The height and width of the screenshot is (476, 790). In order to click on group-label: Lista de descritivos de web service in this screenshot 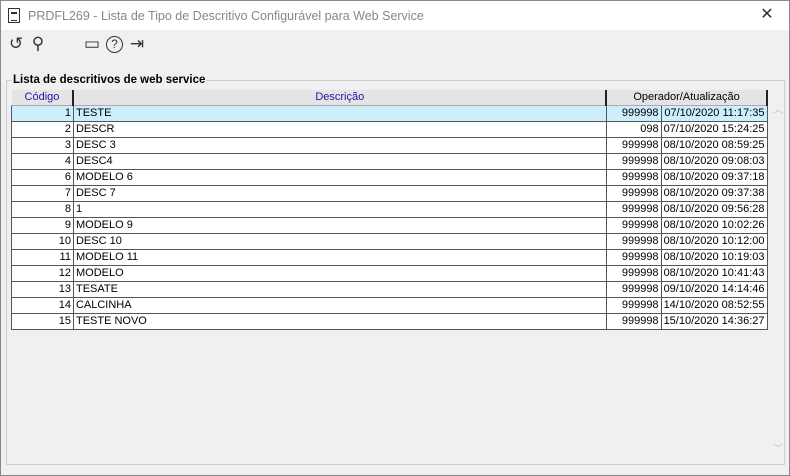, I will do `click(109, 80)`.